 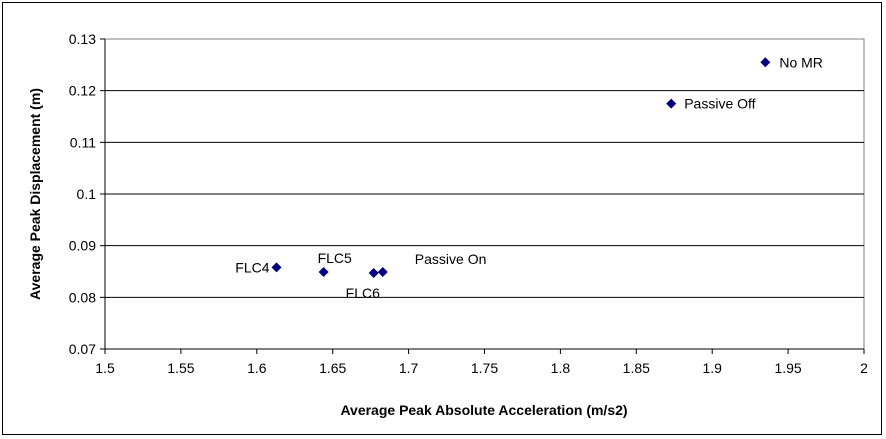 What do you see at coordinates (257, 368) in the screenshot?
I see `x-tick-label: 1.6` at bounding box center [257, 368].